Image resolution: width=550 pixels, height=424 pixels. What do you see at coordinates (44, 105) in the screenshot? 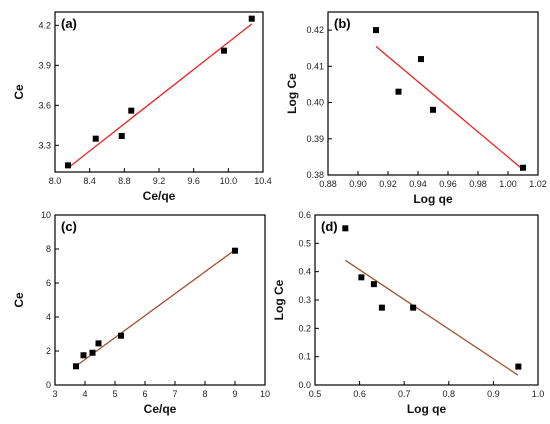
I see `y-tick-label: 3.6` at bounding box center [44, 105].